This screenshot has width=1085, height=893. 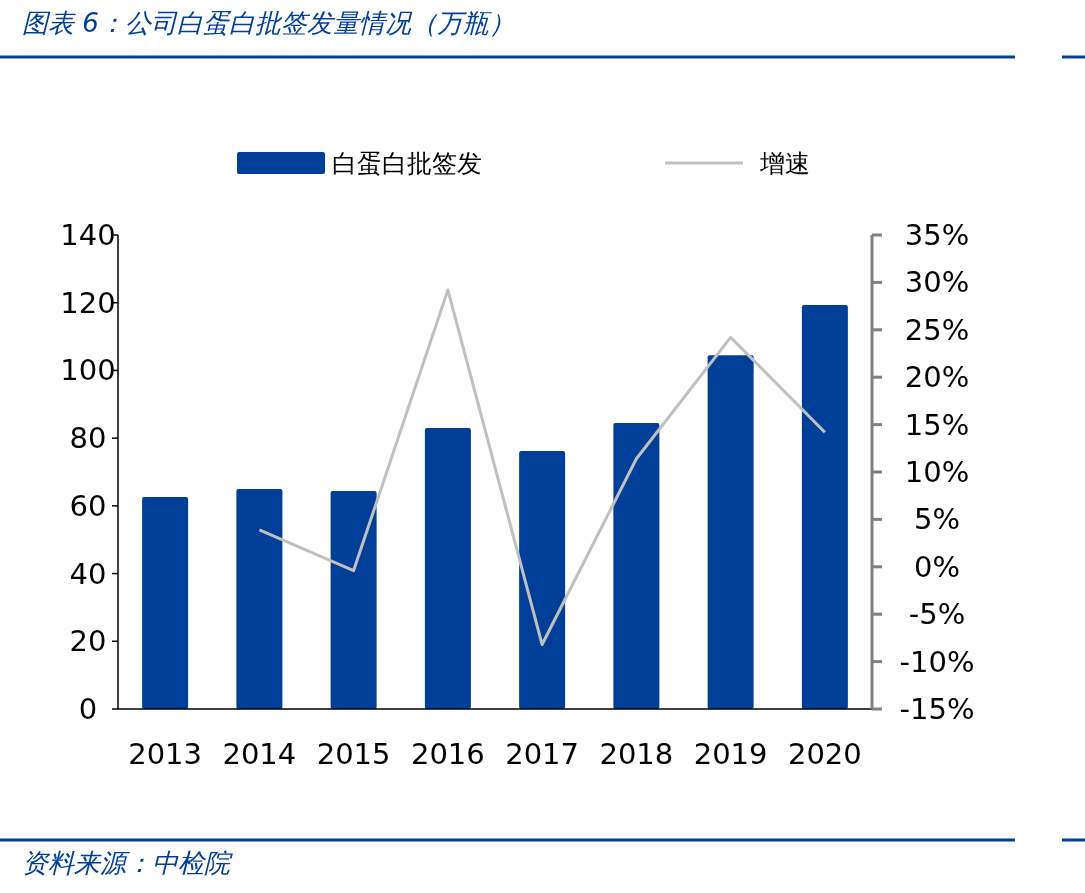 What do you see at coordinates (268, 23) in the screenshot?
I see `chart-title: 图表 6：公司白蛋白批签发量情况（万瓶）` at bounding box center [268, 23].